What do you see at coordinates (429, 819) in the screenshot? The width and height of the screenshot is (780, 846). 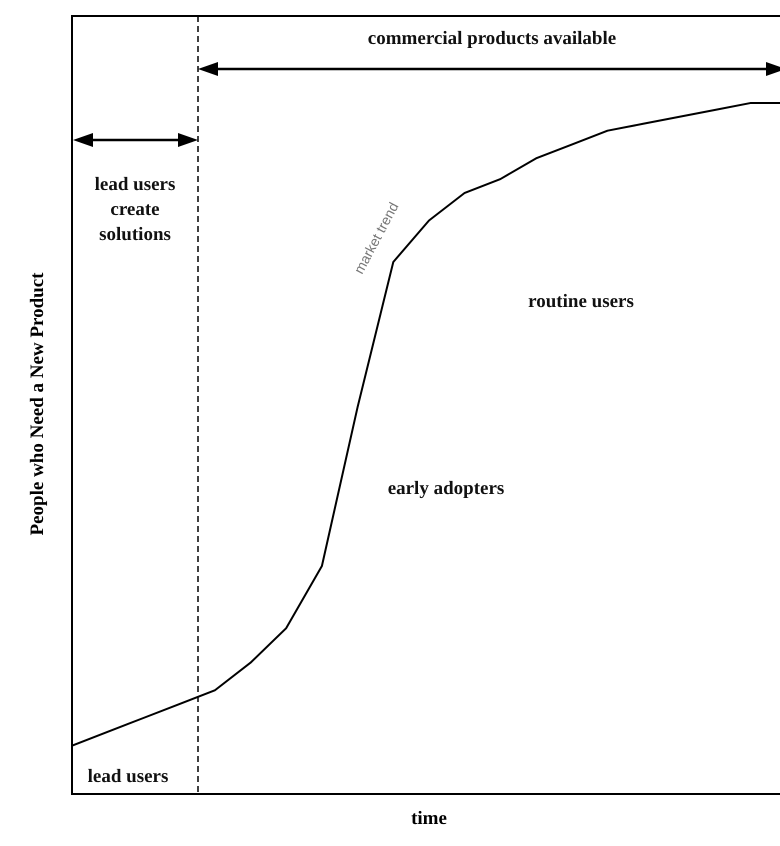 I see `x-axis-title: time` at bounding box center [429, 819].